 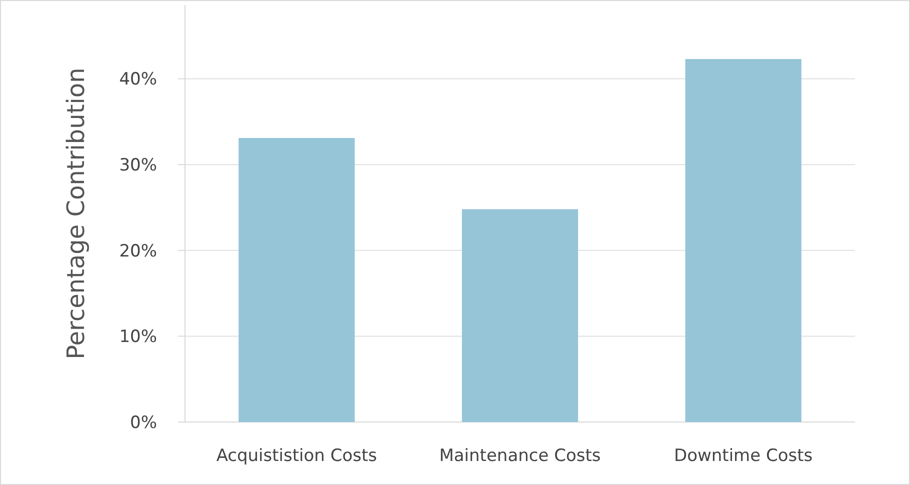 What do you see at coordinates (138, 166) in the screenshot?
I see `y-tick-label: 30%` at bounding box center [138, 166].